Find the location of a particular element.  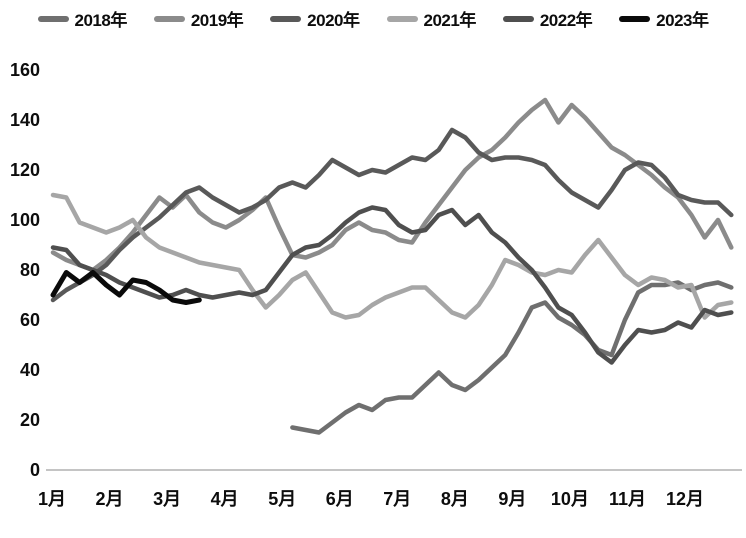

x-axis-tick-label: 4月 is located at coordinates (225, 499).